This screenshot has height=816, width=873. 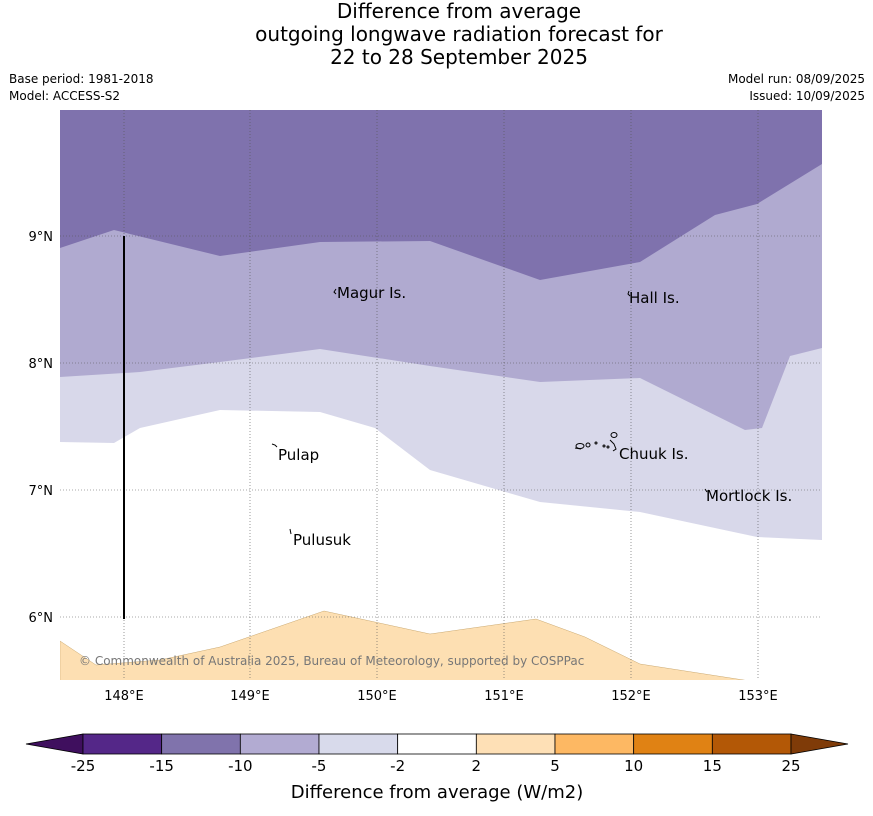 What do you see at coordinates (83, 766) in the screenshot?
I see `colorbar-tick-label: -25` at bounding box center [83, 766].